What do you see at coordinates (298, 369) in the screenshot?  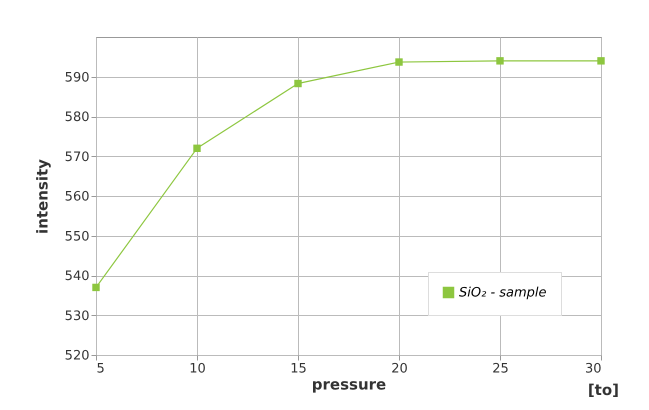 I see `x-tick-label: 15` at bounding box center [298, 369].